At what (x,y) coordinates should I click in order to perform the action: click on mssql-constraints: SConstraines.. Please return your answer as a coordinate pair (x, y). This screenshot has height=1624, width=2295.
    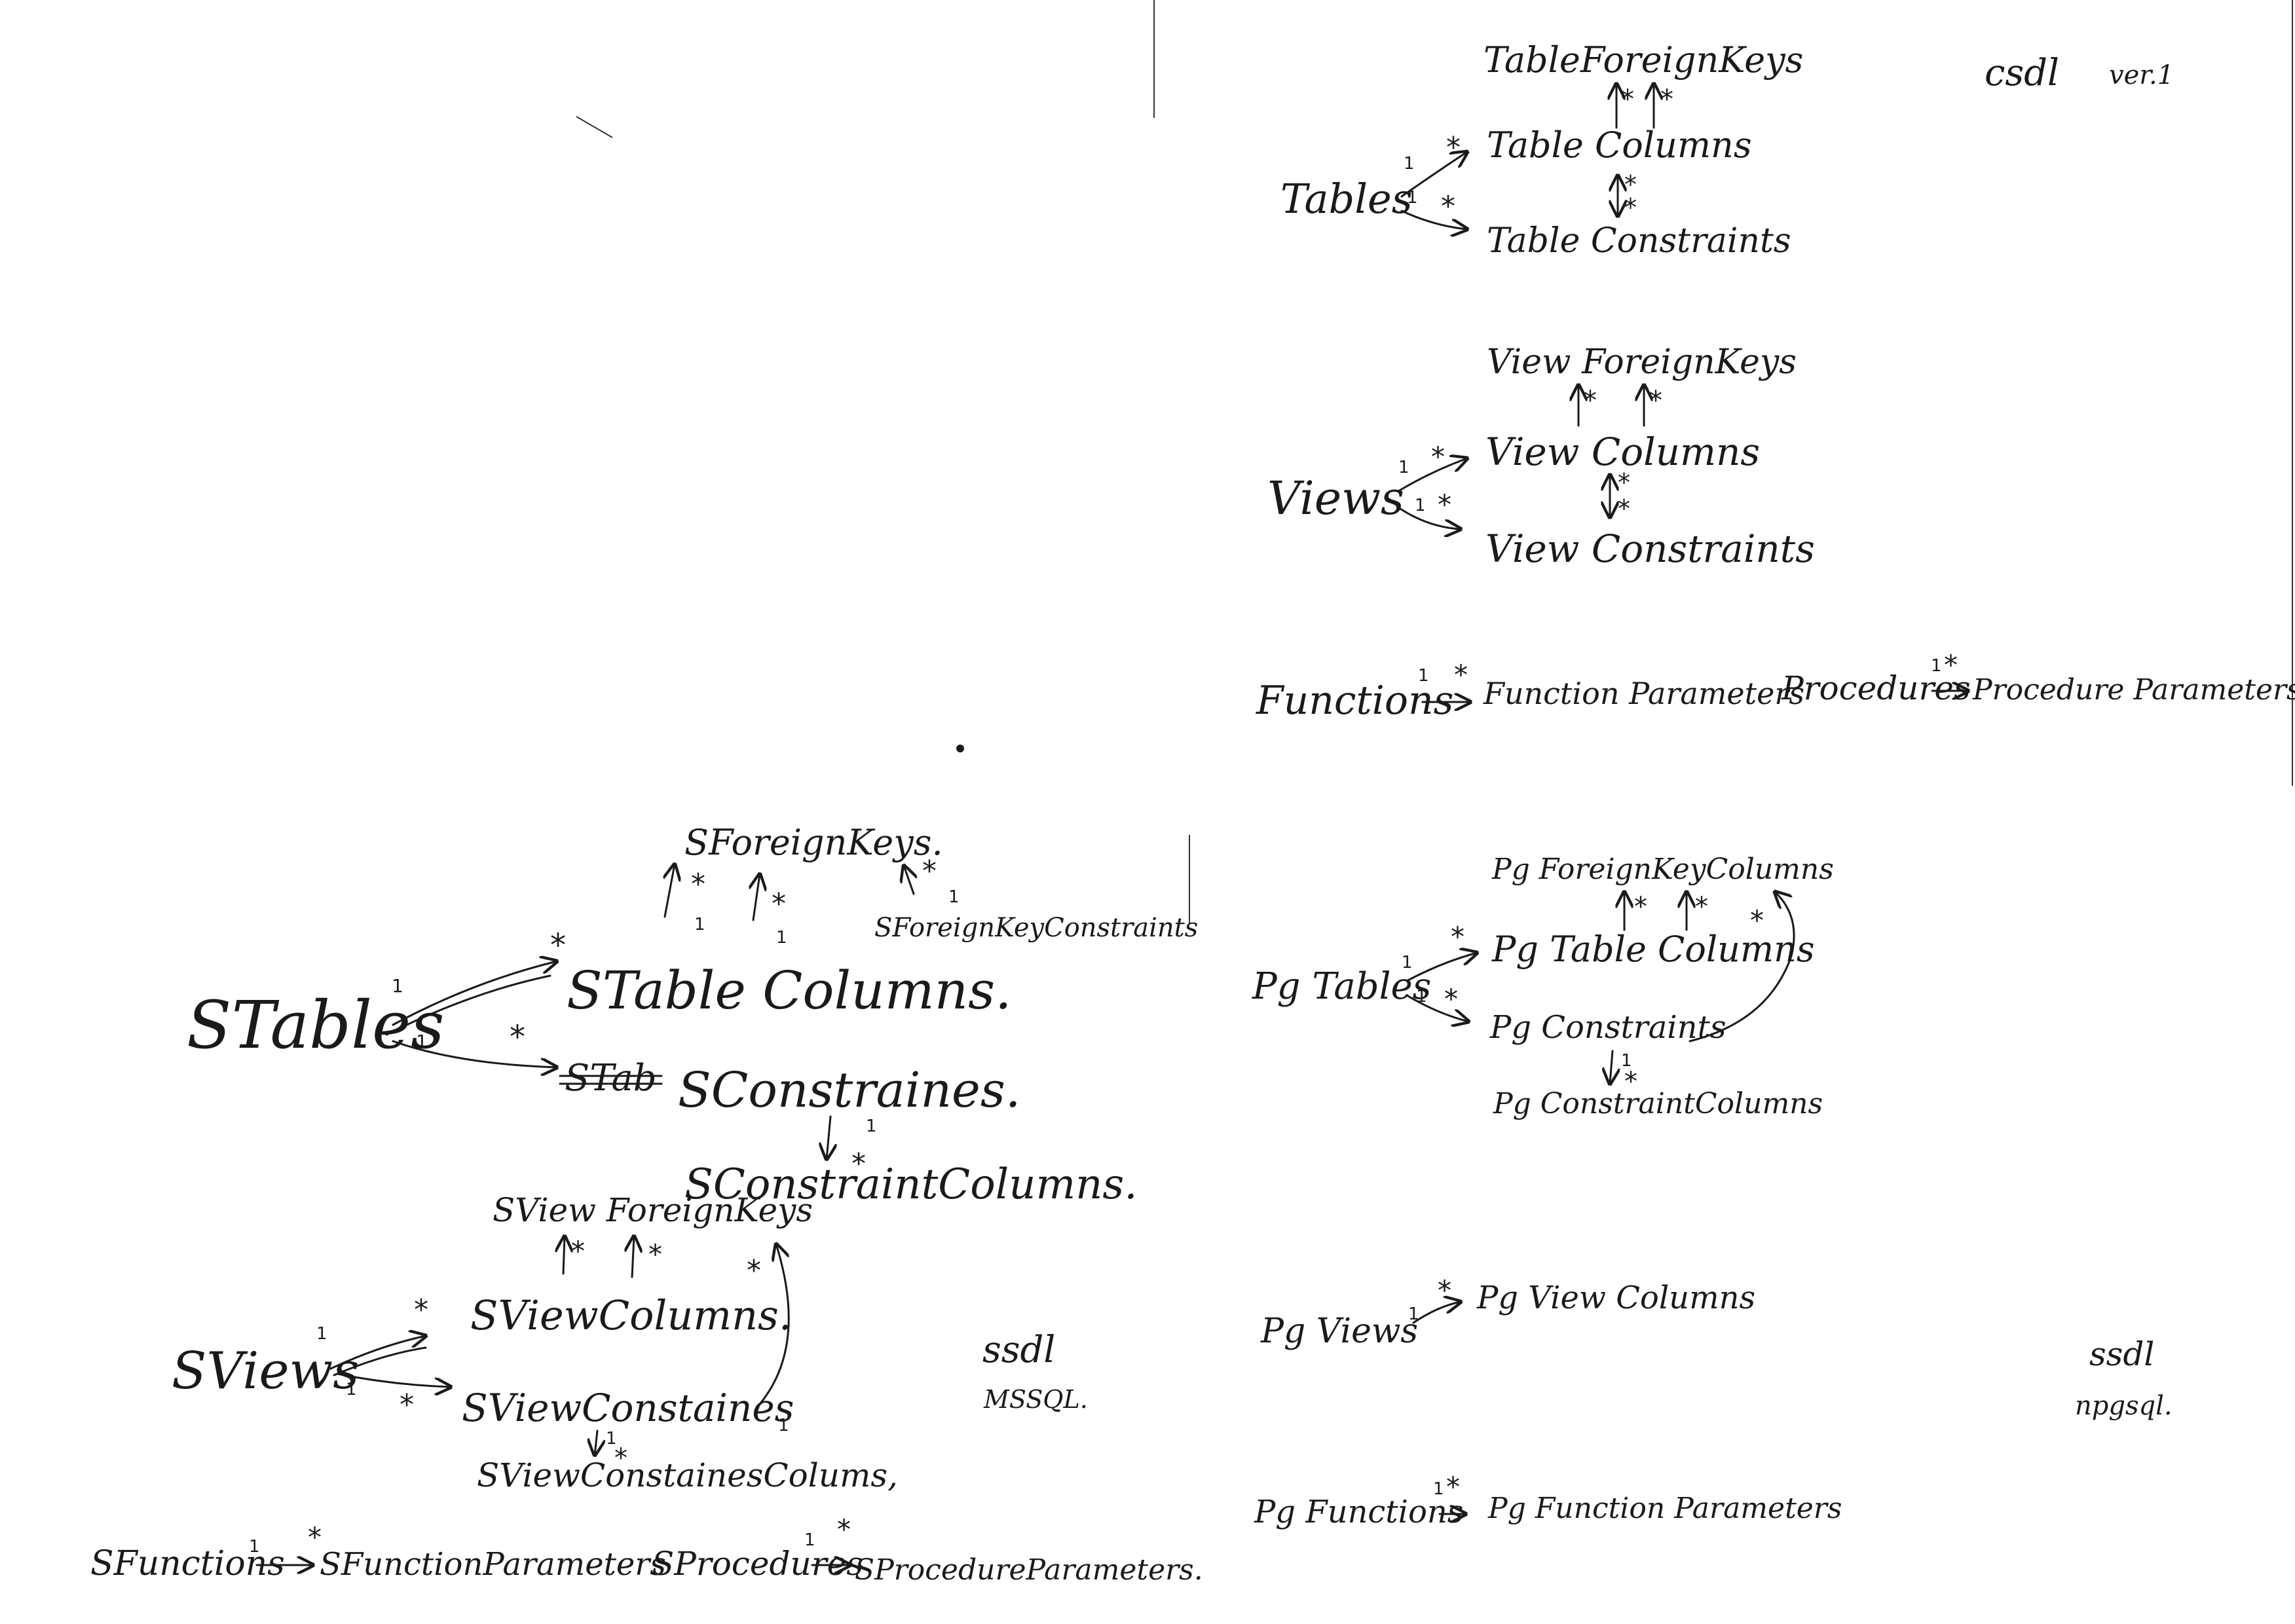
    Looking at the image, I should click on (849, 1090).